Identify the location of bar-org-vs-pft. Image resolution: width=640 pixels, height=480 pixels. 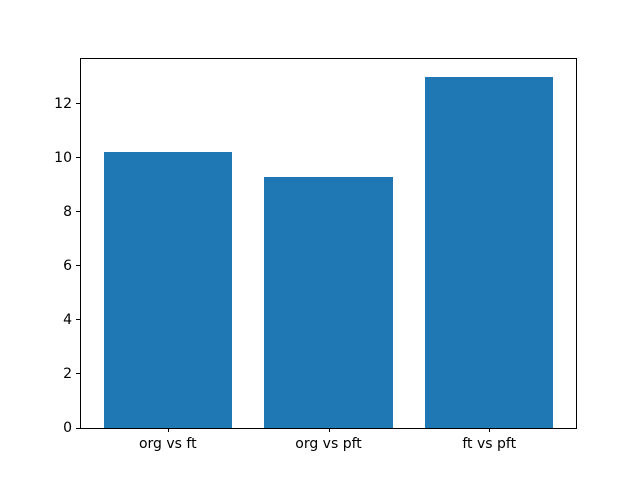
(328, 302).